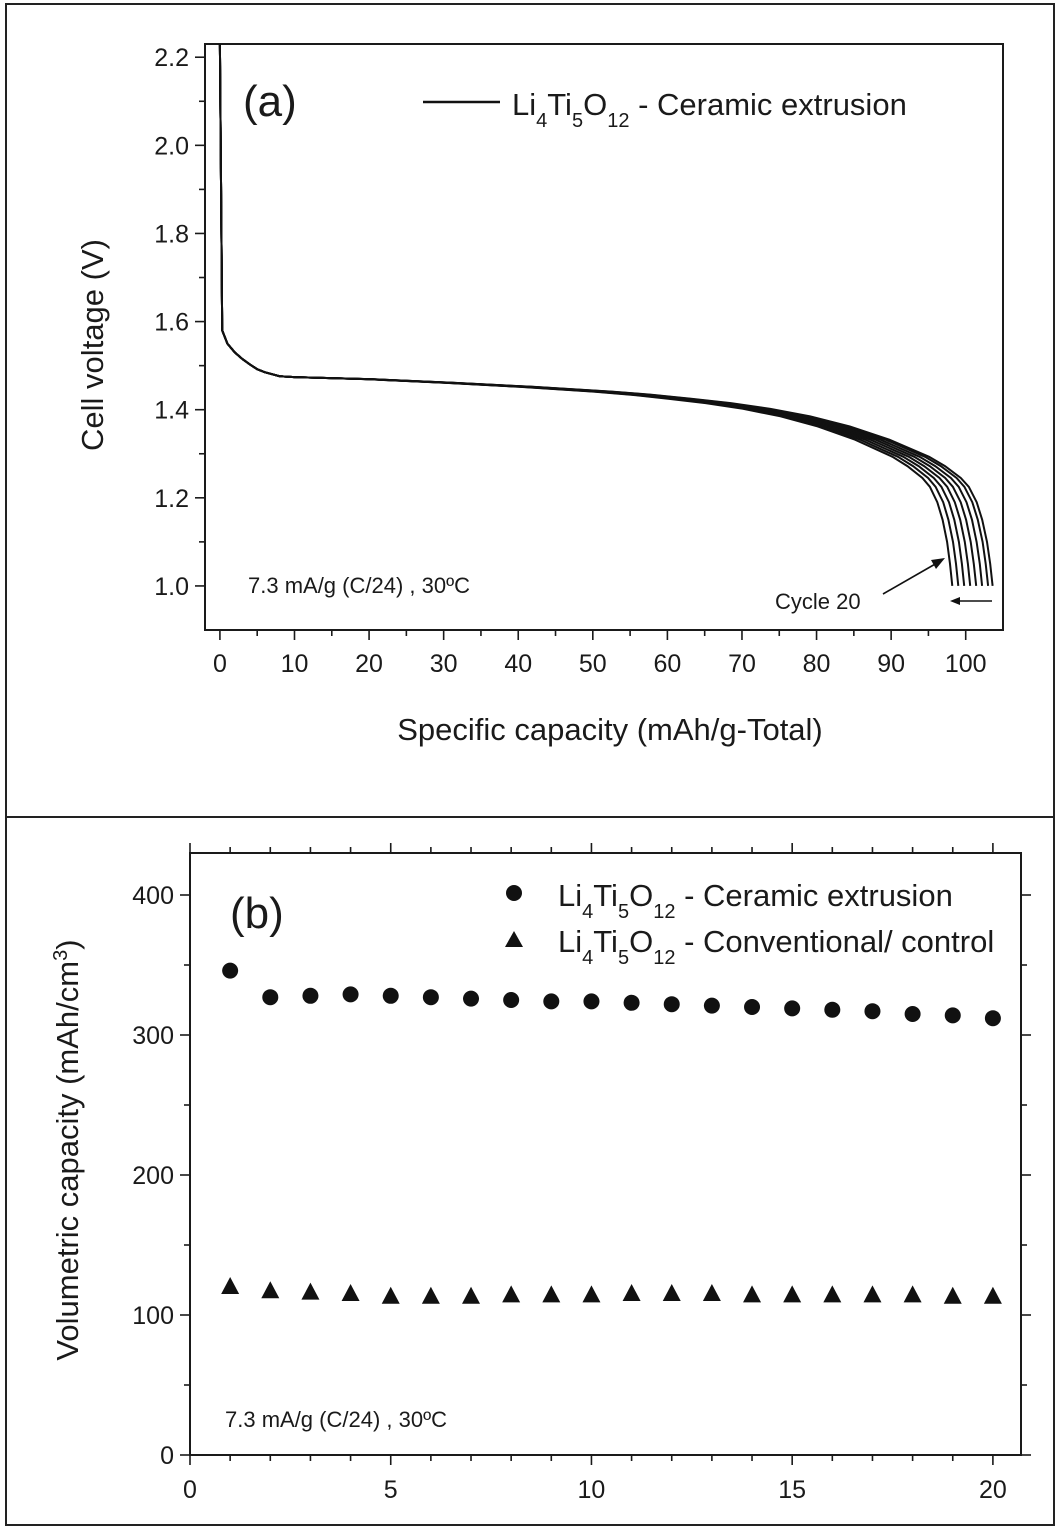 The height and width of the screenshot is (1528, 1058). Describe the element at coordinates (92, 345) in the screenshot. I see `panel-a-y-axis-label: Cell voltage (V)` at that location.